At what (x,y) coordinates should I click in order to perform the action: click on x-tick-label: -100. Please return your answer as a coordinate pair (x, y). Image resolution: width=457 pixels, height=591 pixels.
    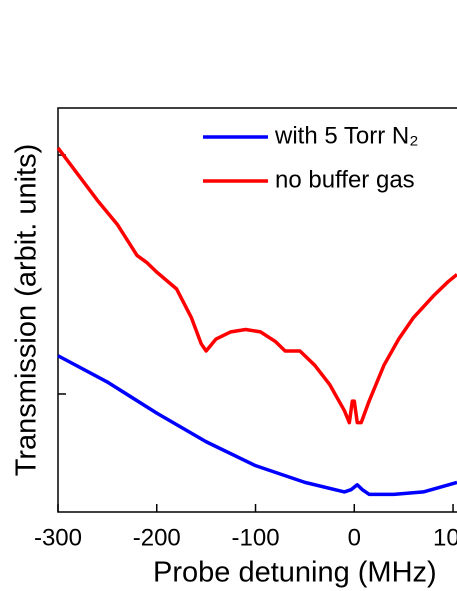
    Looking at the image, I should click on (256, 537).